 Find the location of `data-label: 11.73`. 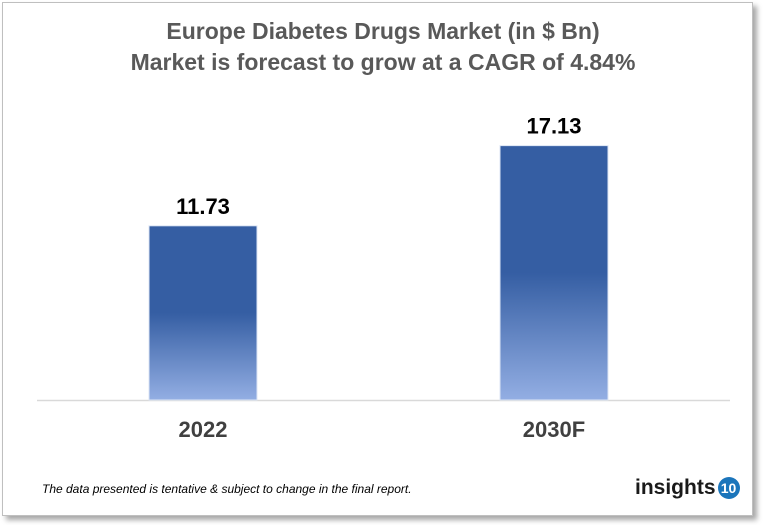

data-label: 11.73 is located at coordinates (203, 206).